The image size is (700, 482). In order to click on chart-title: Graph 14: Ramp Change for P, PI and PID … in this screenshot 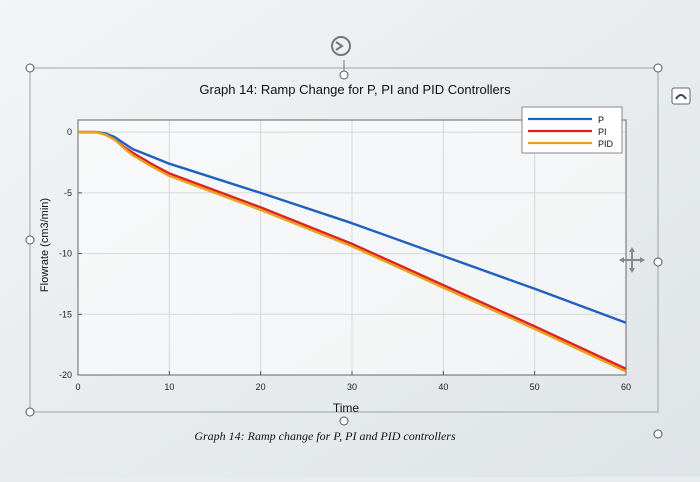, I will do `click(355, 89)`.